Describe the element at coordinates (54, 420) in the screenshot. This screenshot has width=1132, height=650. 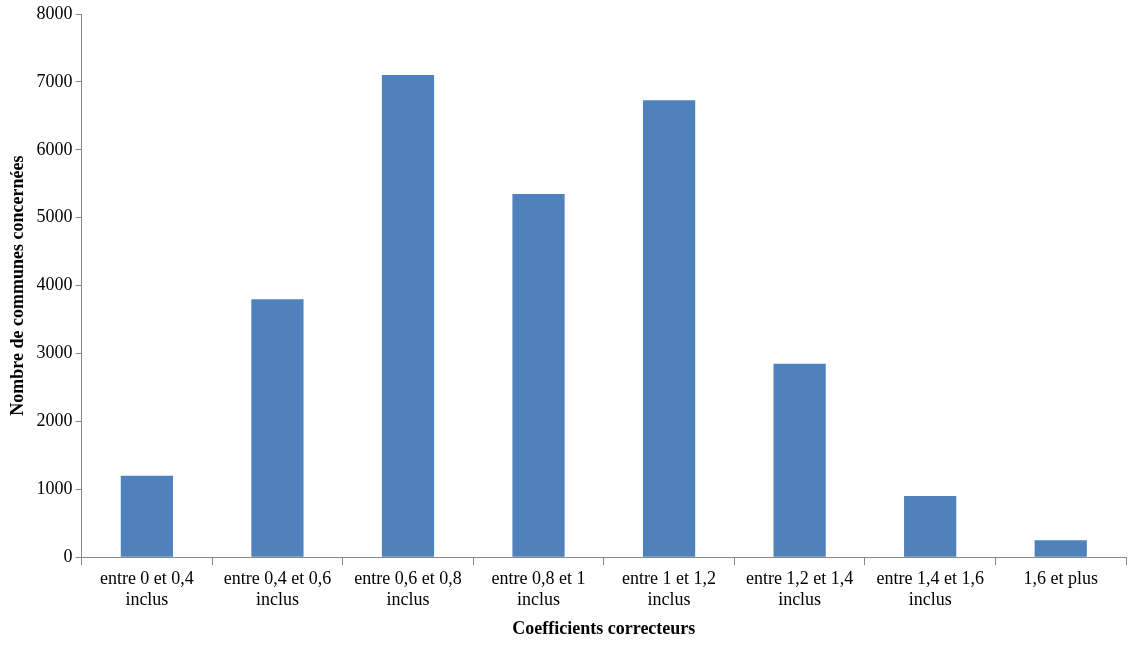
I see `y-tick-label: 2000` at that location.